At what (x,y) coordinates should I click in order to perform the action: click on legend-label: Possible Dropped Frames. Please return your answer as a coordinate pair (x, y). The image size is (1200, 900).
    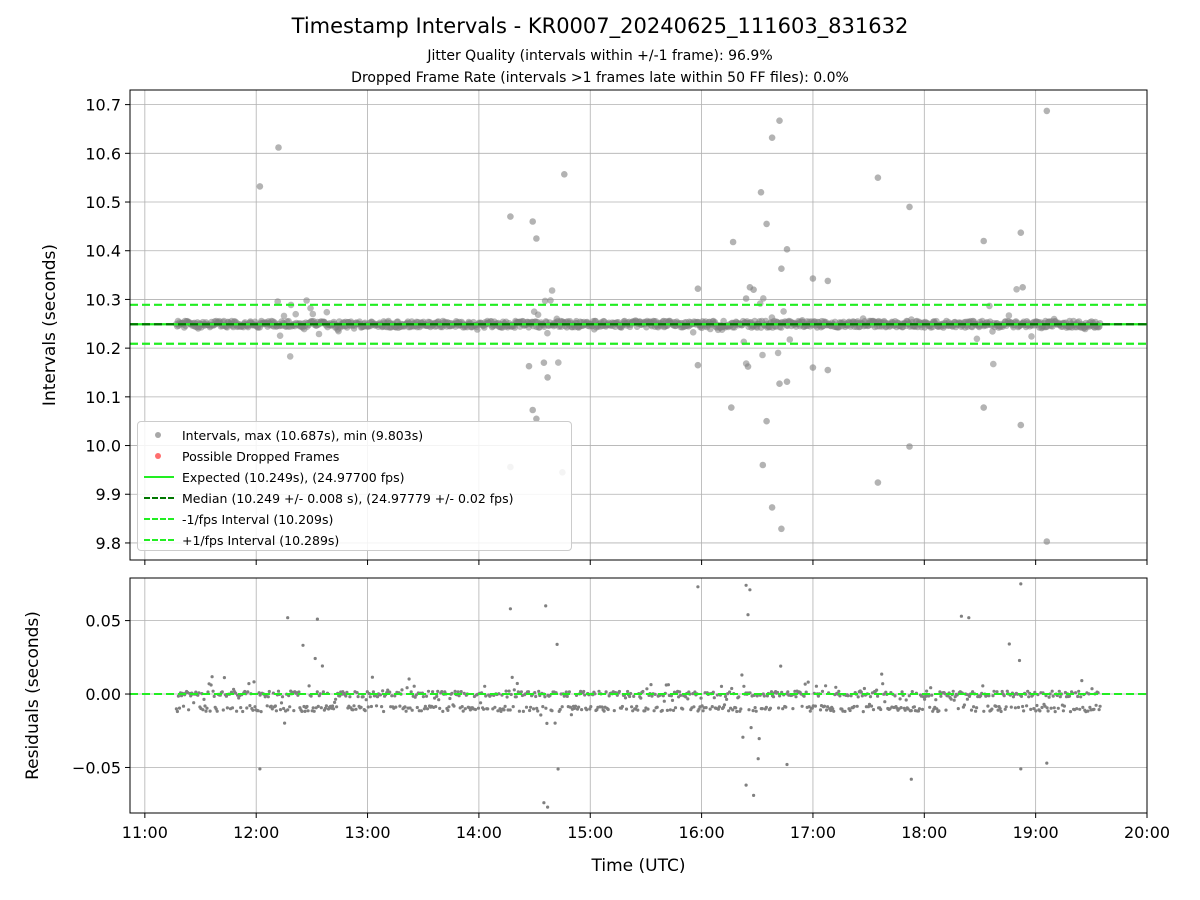
    Looking at the image, I should click on (260, 456).